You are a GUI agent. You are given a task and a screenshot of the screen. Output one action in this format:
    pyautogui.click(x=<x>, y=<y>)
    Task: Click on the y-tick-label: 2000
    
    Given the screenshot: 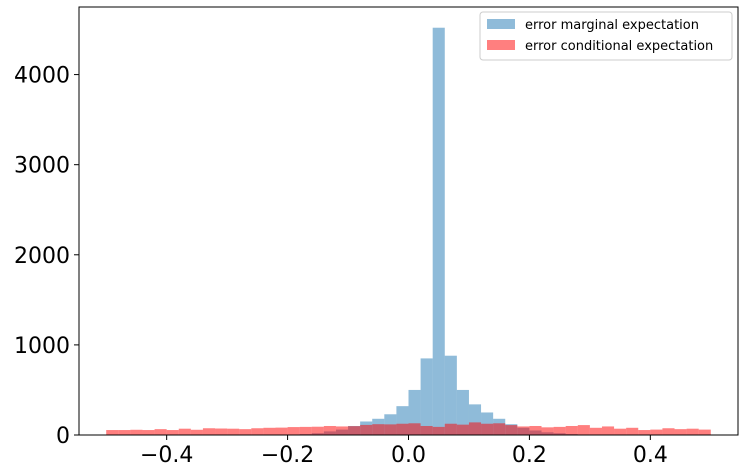 What is the action you would take?
    pyautogui.click(x=42, y=256)
    